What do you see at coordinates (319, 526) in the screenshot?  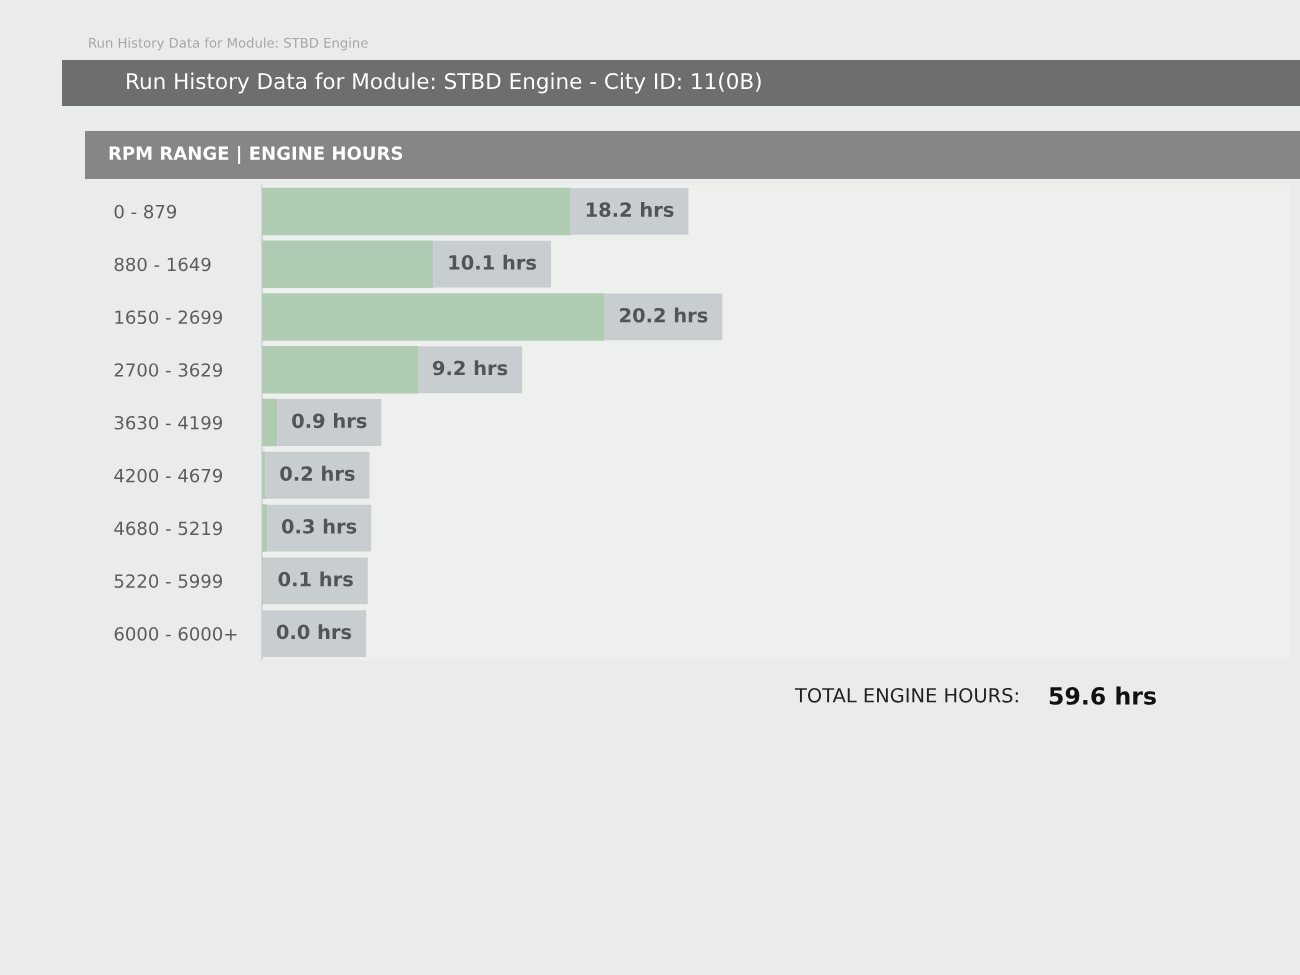 I see `data-label: 0.3 hrs` at bounding box center [319, 526].